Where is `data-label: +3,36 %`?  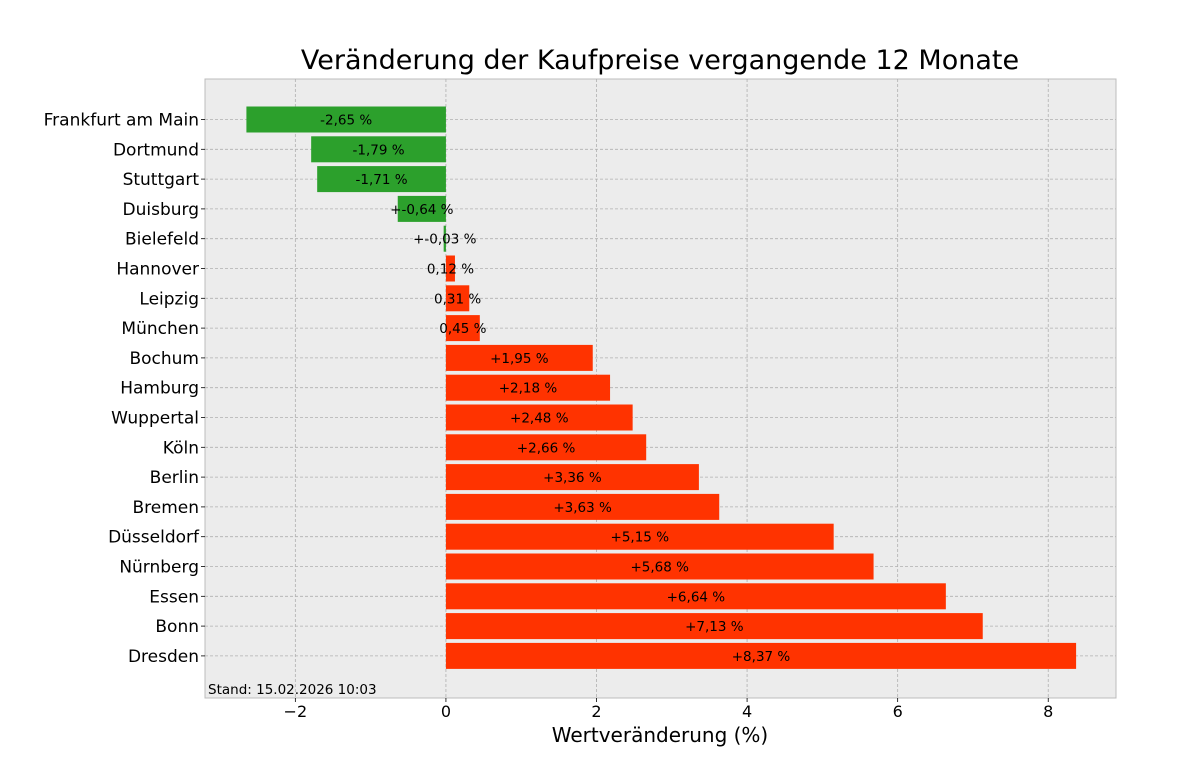
data-label: +3,36 % is located at coordinates (572, 478).